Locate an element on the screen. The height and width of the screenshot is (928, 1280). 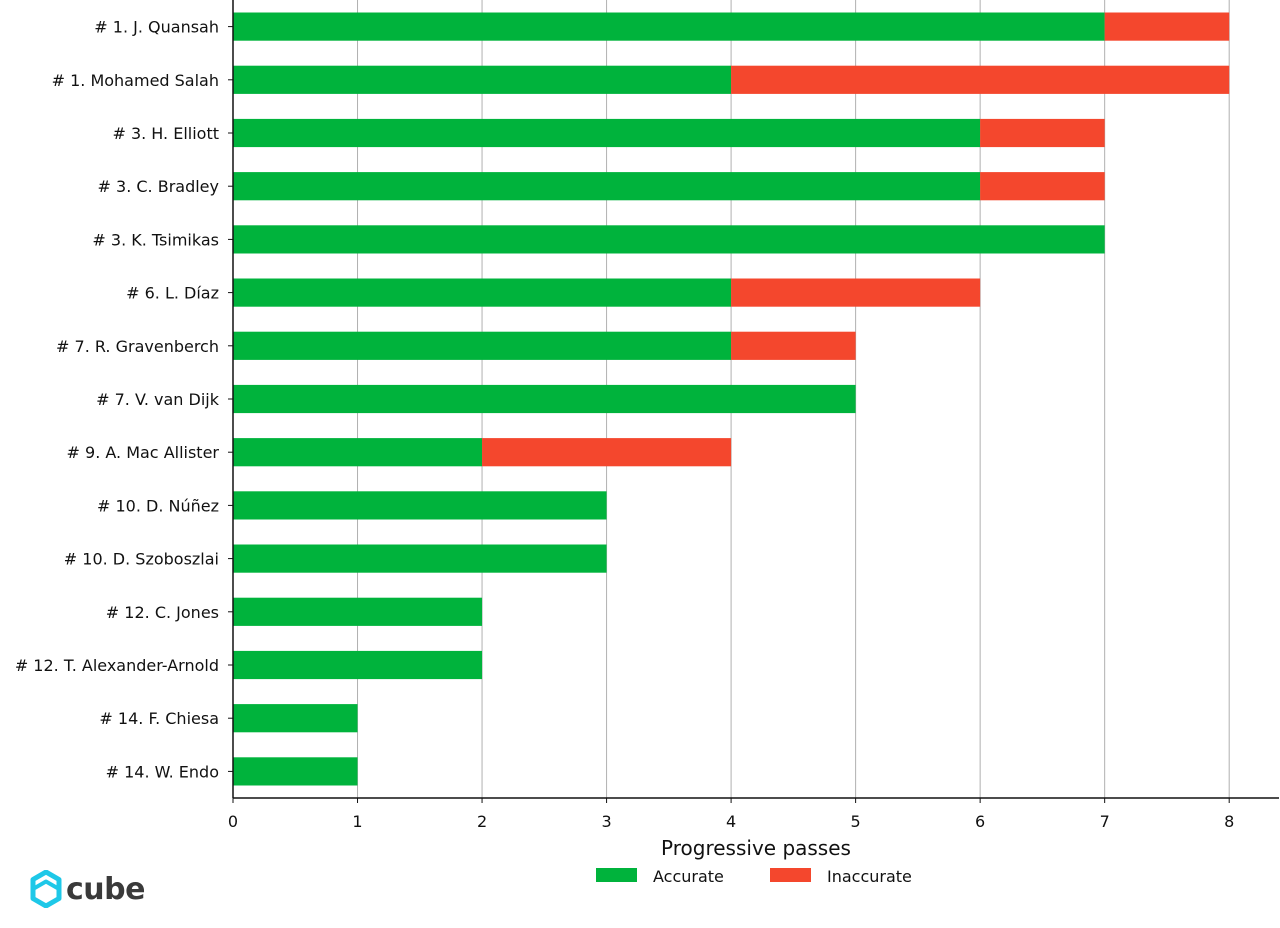
category-label: # 12. C. Jones is located at coordinates (162, 612).